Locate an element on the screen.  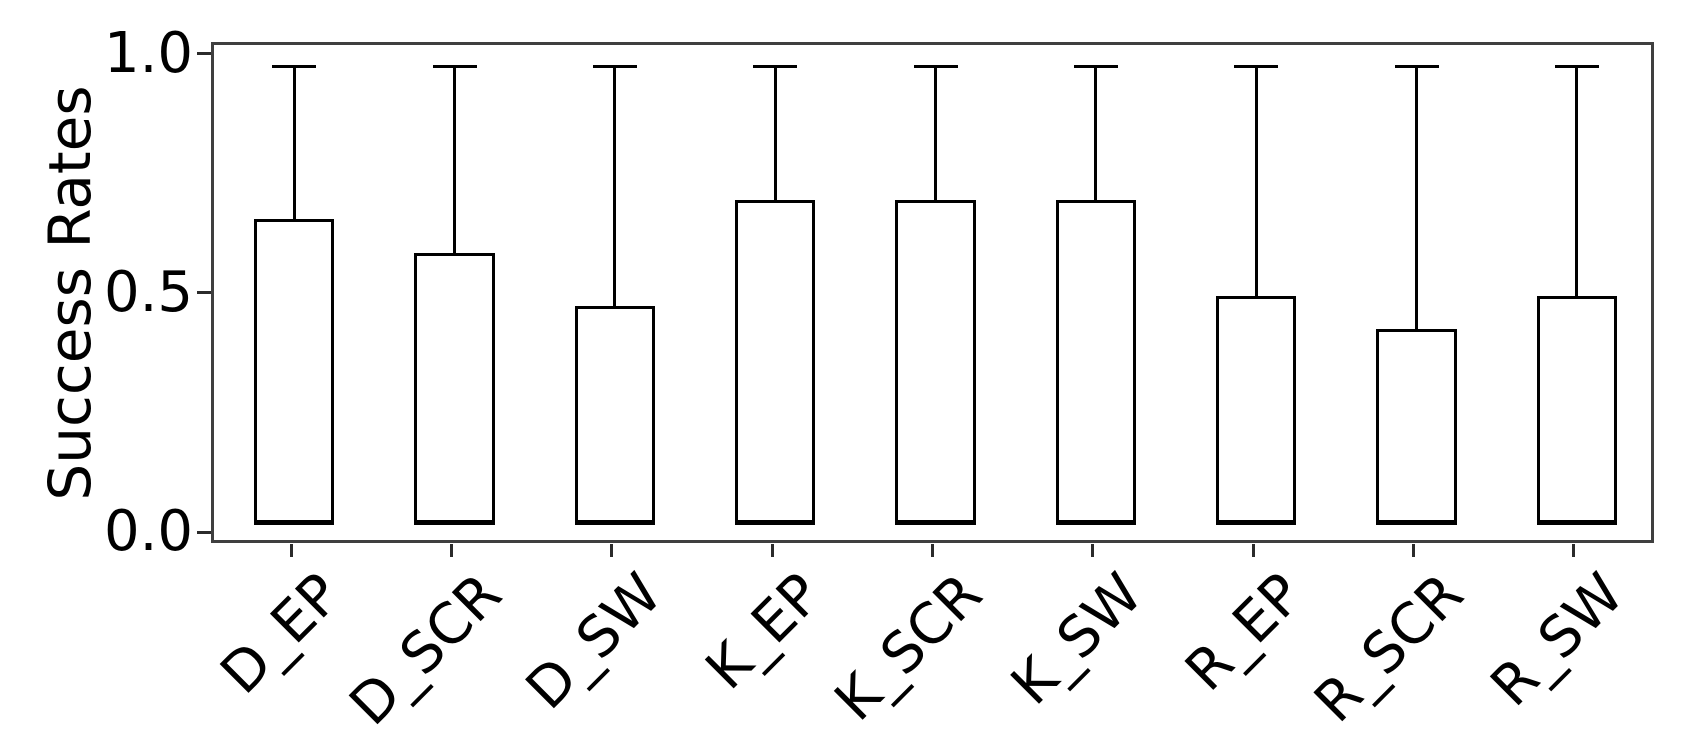
errorbar-cap-D_SW is located at coordinates (614, 66).